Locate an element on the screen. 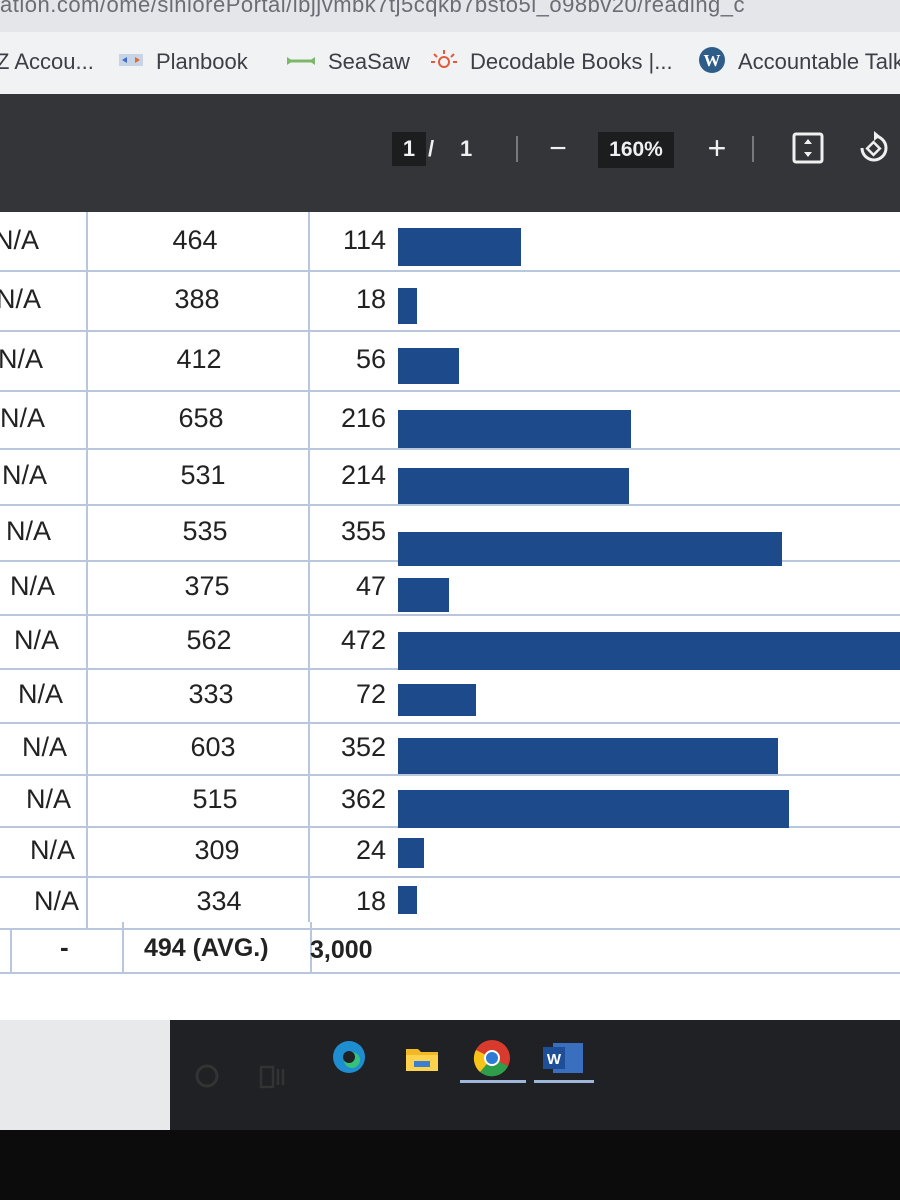 This screenshot has width=900, height=1200. table-row: N/A 333 72 is located at coordinates (450, 696).